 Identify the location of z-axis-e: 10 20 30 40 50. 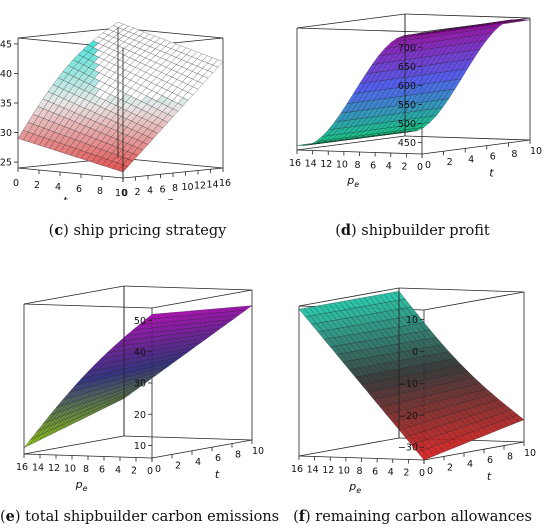
(143, 384).